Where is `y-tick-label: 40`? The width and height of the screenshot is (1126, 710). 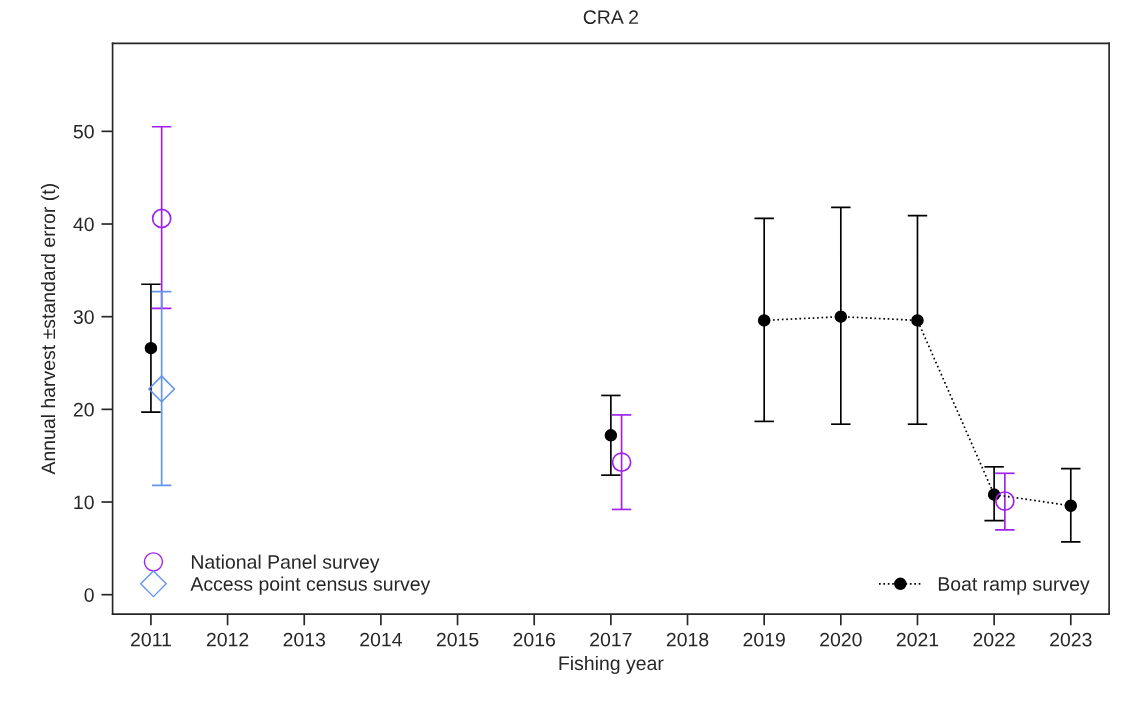 y-tick-label: 40 is located at coordinates (83, 224).